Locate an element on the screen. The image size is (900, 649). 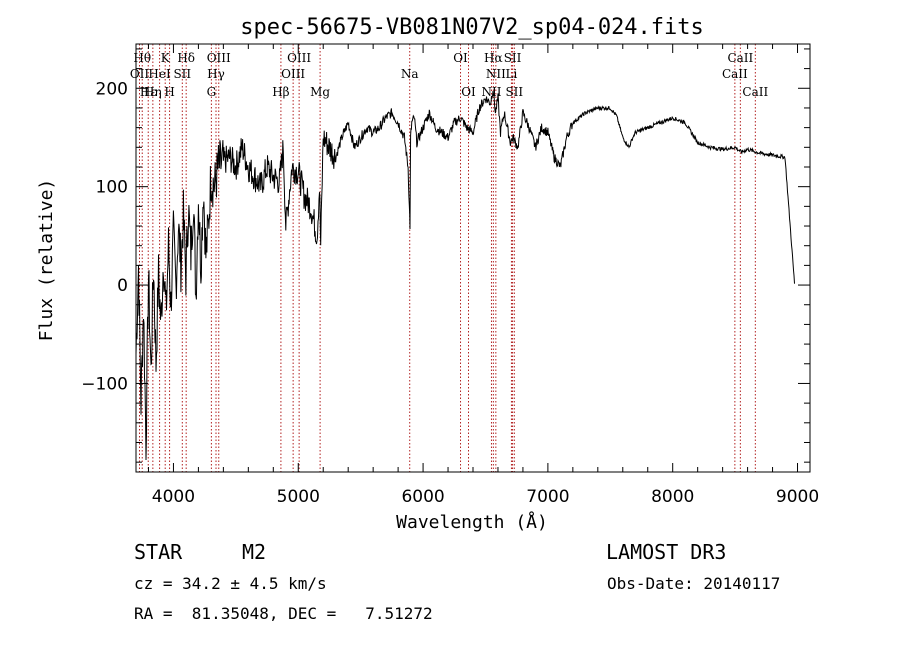
x-tick-label: 7000 is located at coordinates (547, 497).